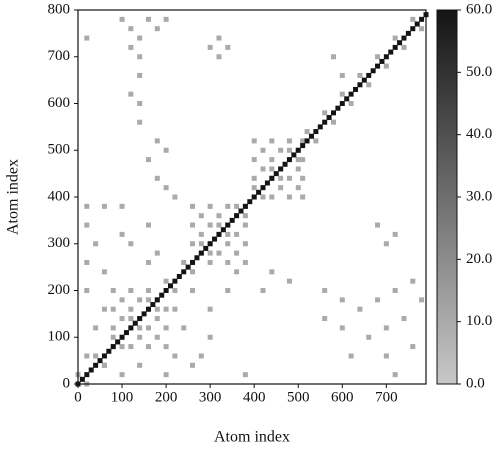 Image resolution: width=500 pixels, height=456 pixels. I want to click on x-tick-label: 300, so click(210, 397).